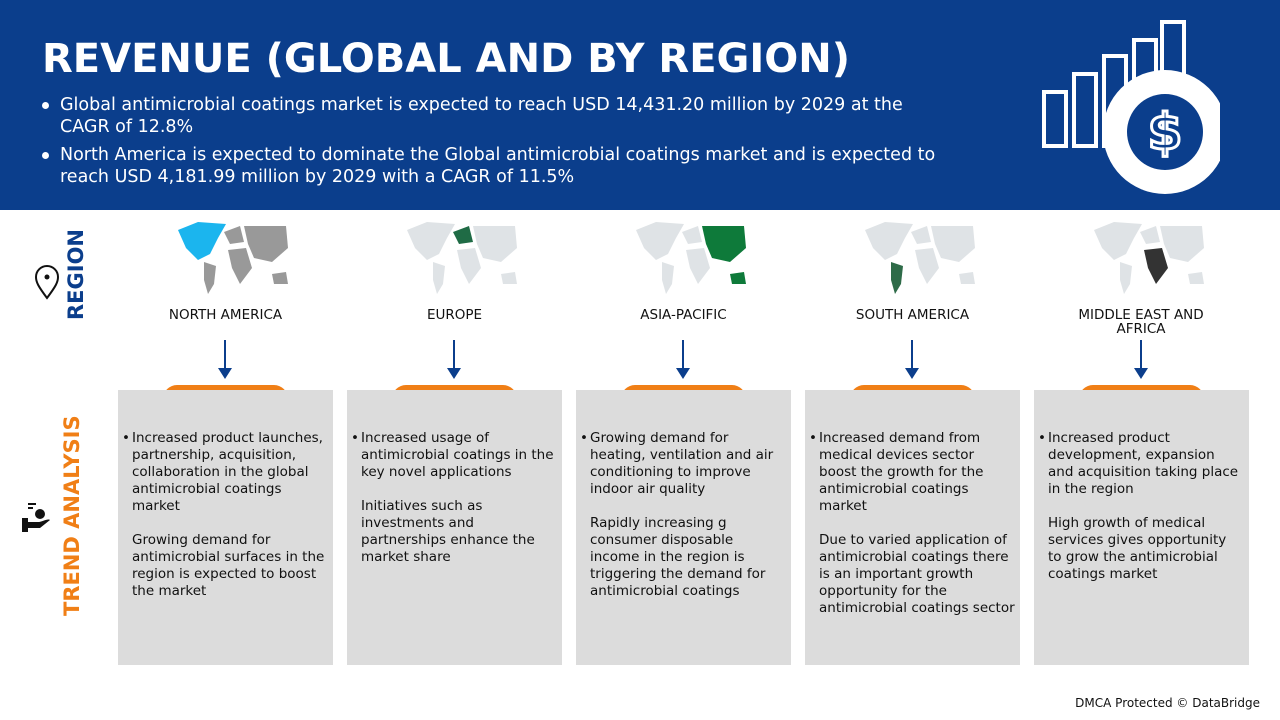 The image size is (1280, 720). I want to click on location-pin-icon, so click(47, 282).